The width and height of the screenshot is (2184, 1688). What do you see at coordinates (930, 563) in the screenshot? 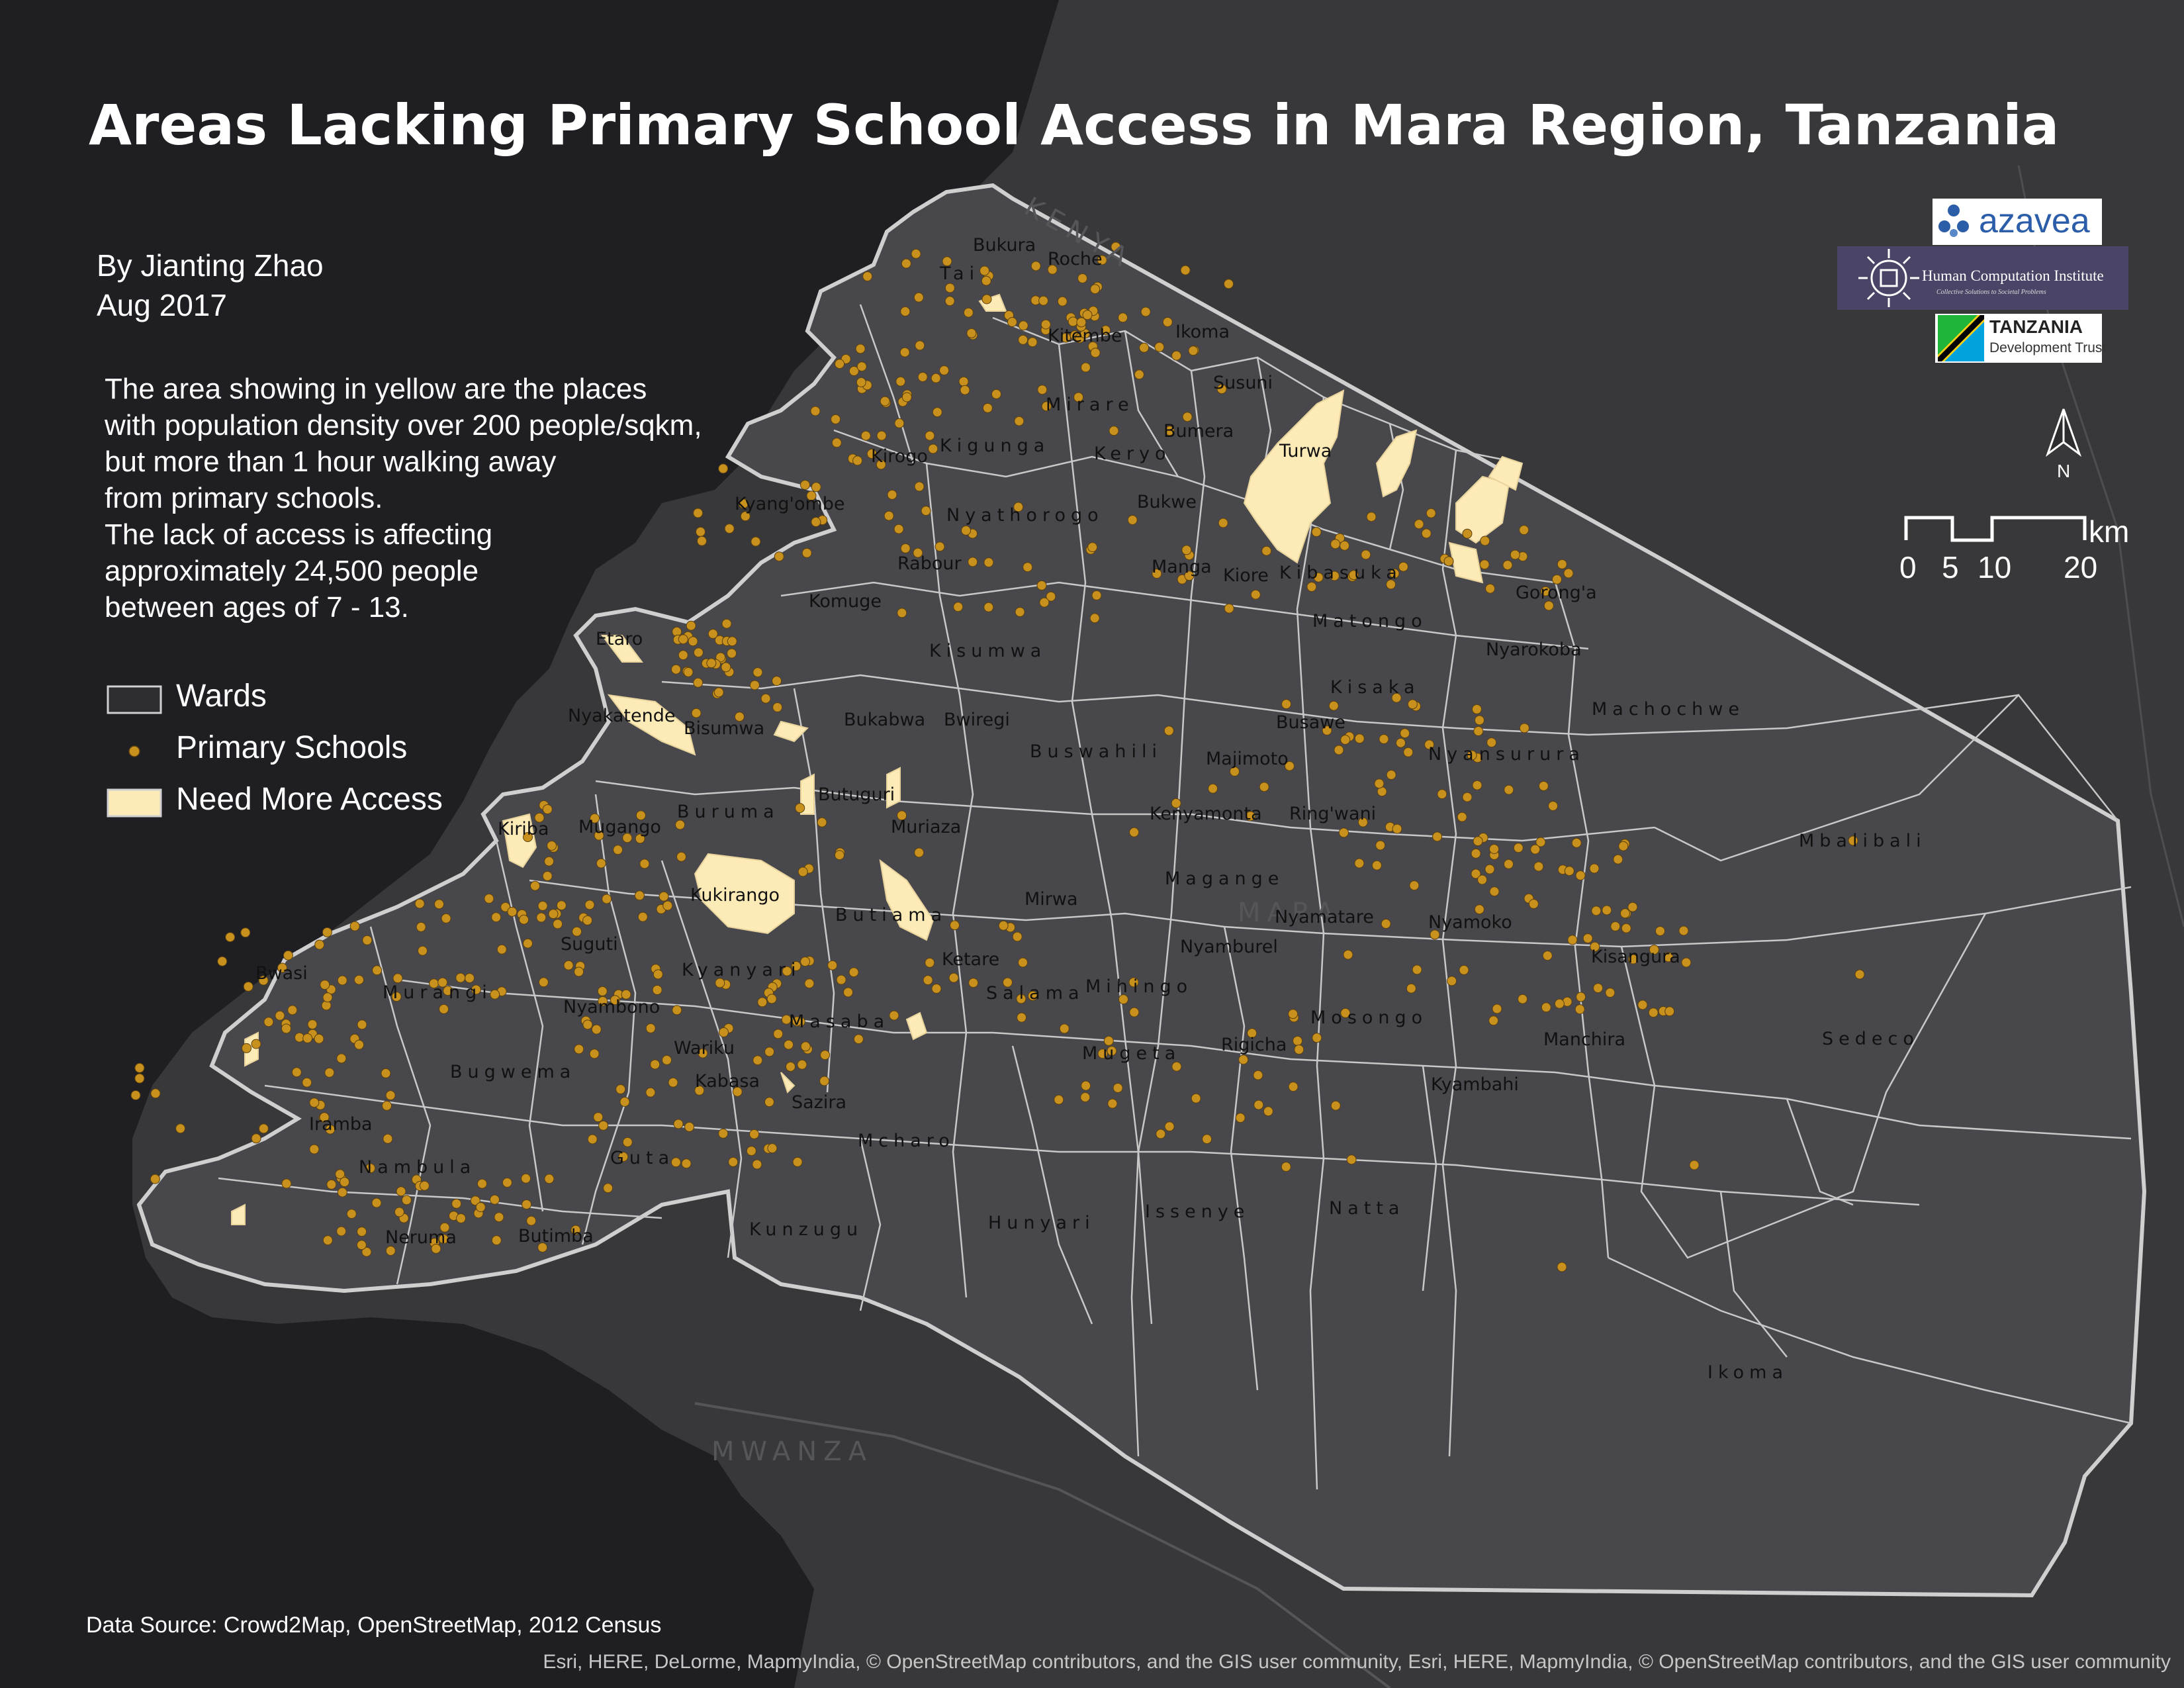
I see `ward-label: Rabour` at bounding box center [930, 563].